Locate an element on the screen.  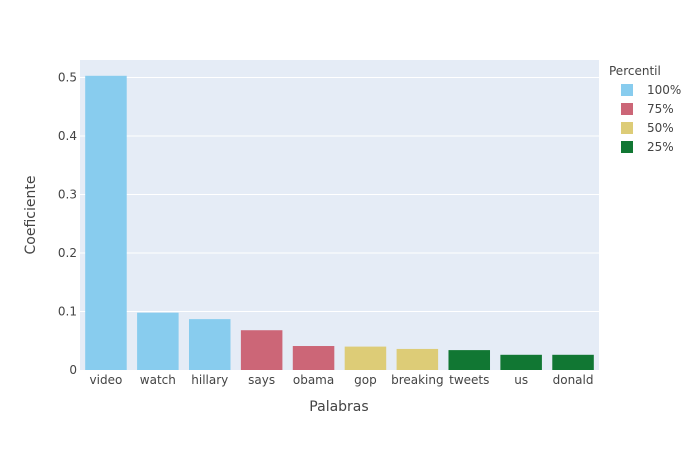
x-axis-title: Palabras is located at coordinates (338, 407).